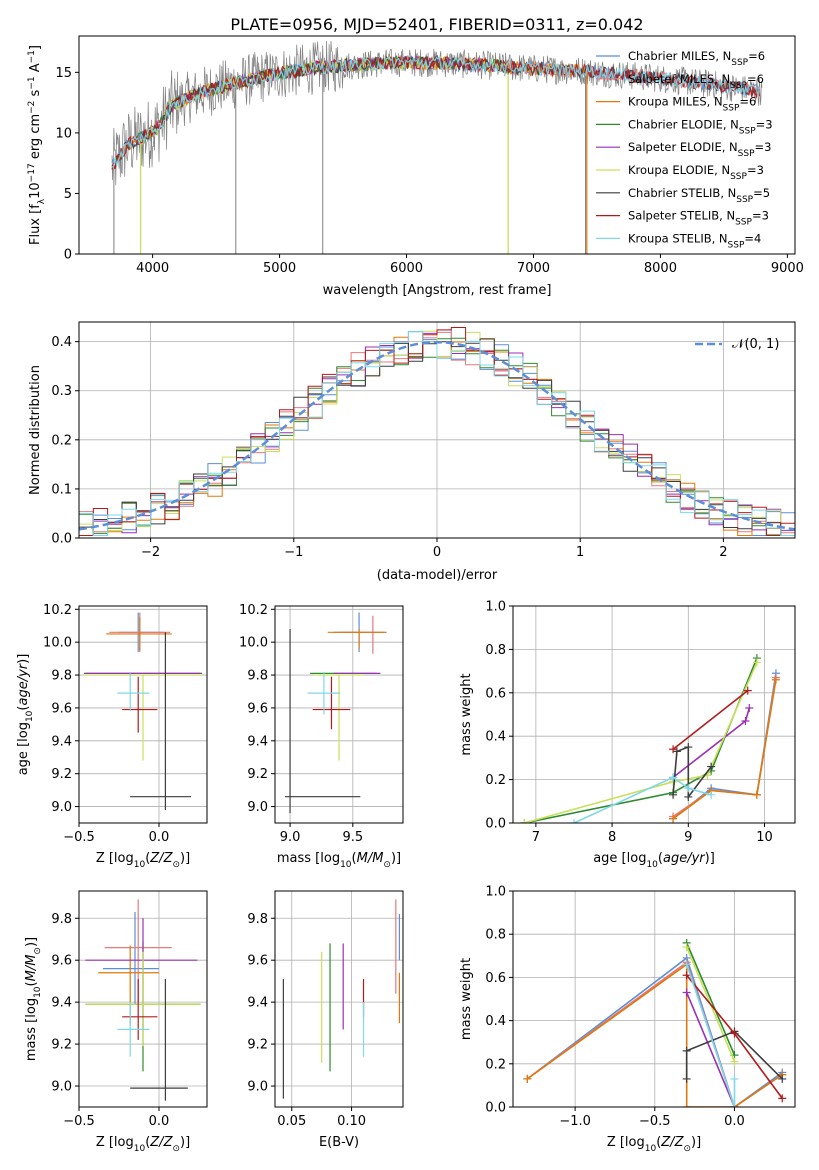 The height and width of the screenshot is (1170, 819). I want to click on x-tick-label: 1, so click(580, 552).